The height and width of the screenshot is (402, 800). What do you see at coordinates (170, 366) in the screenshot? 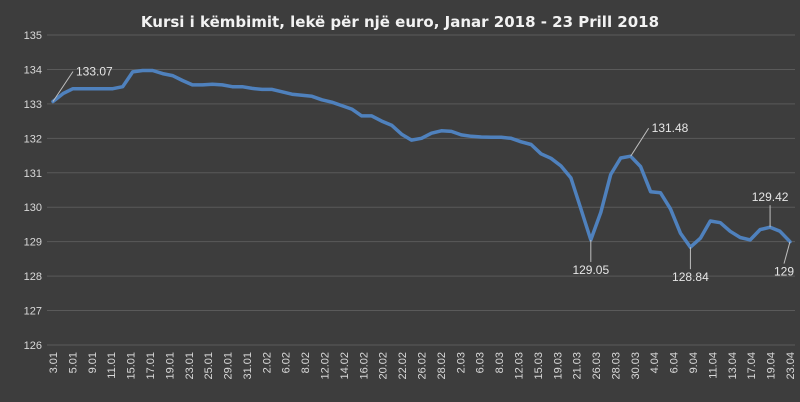
I see `x-tick-label: 19.01` at bounding box center [170, 366].